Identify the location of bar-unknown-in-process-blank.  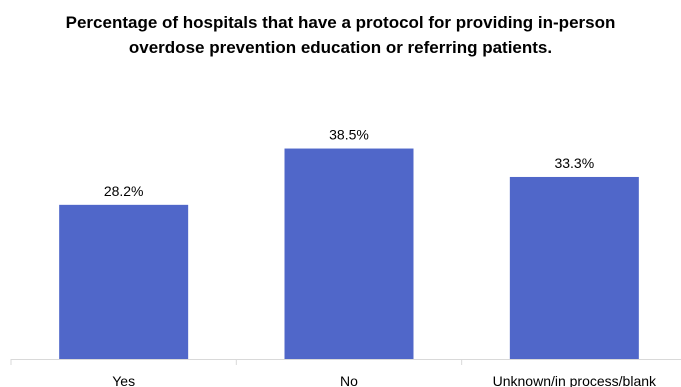
(574, 267).